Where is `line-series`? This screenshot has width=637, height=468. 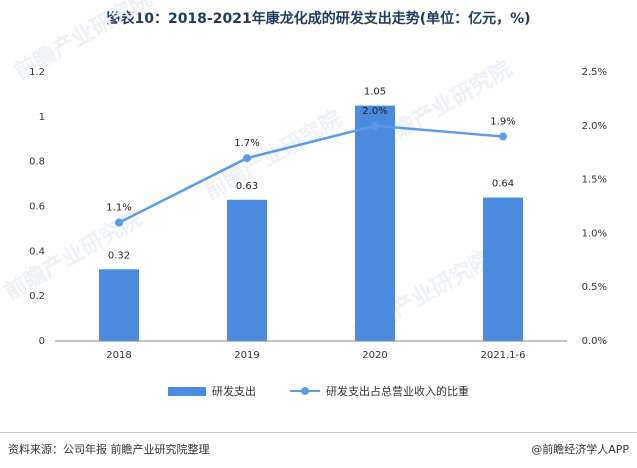
line-series is located at coordinates (311, 174).